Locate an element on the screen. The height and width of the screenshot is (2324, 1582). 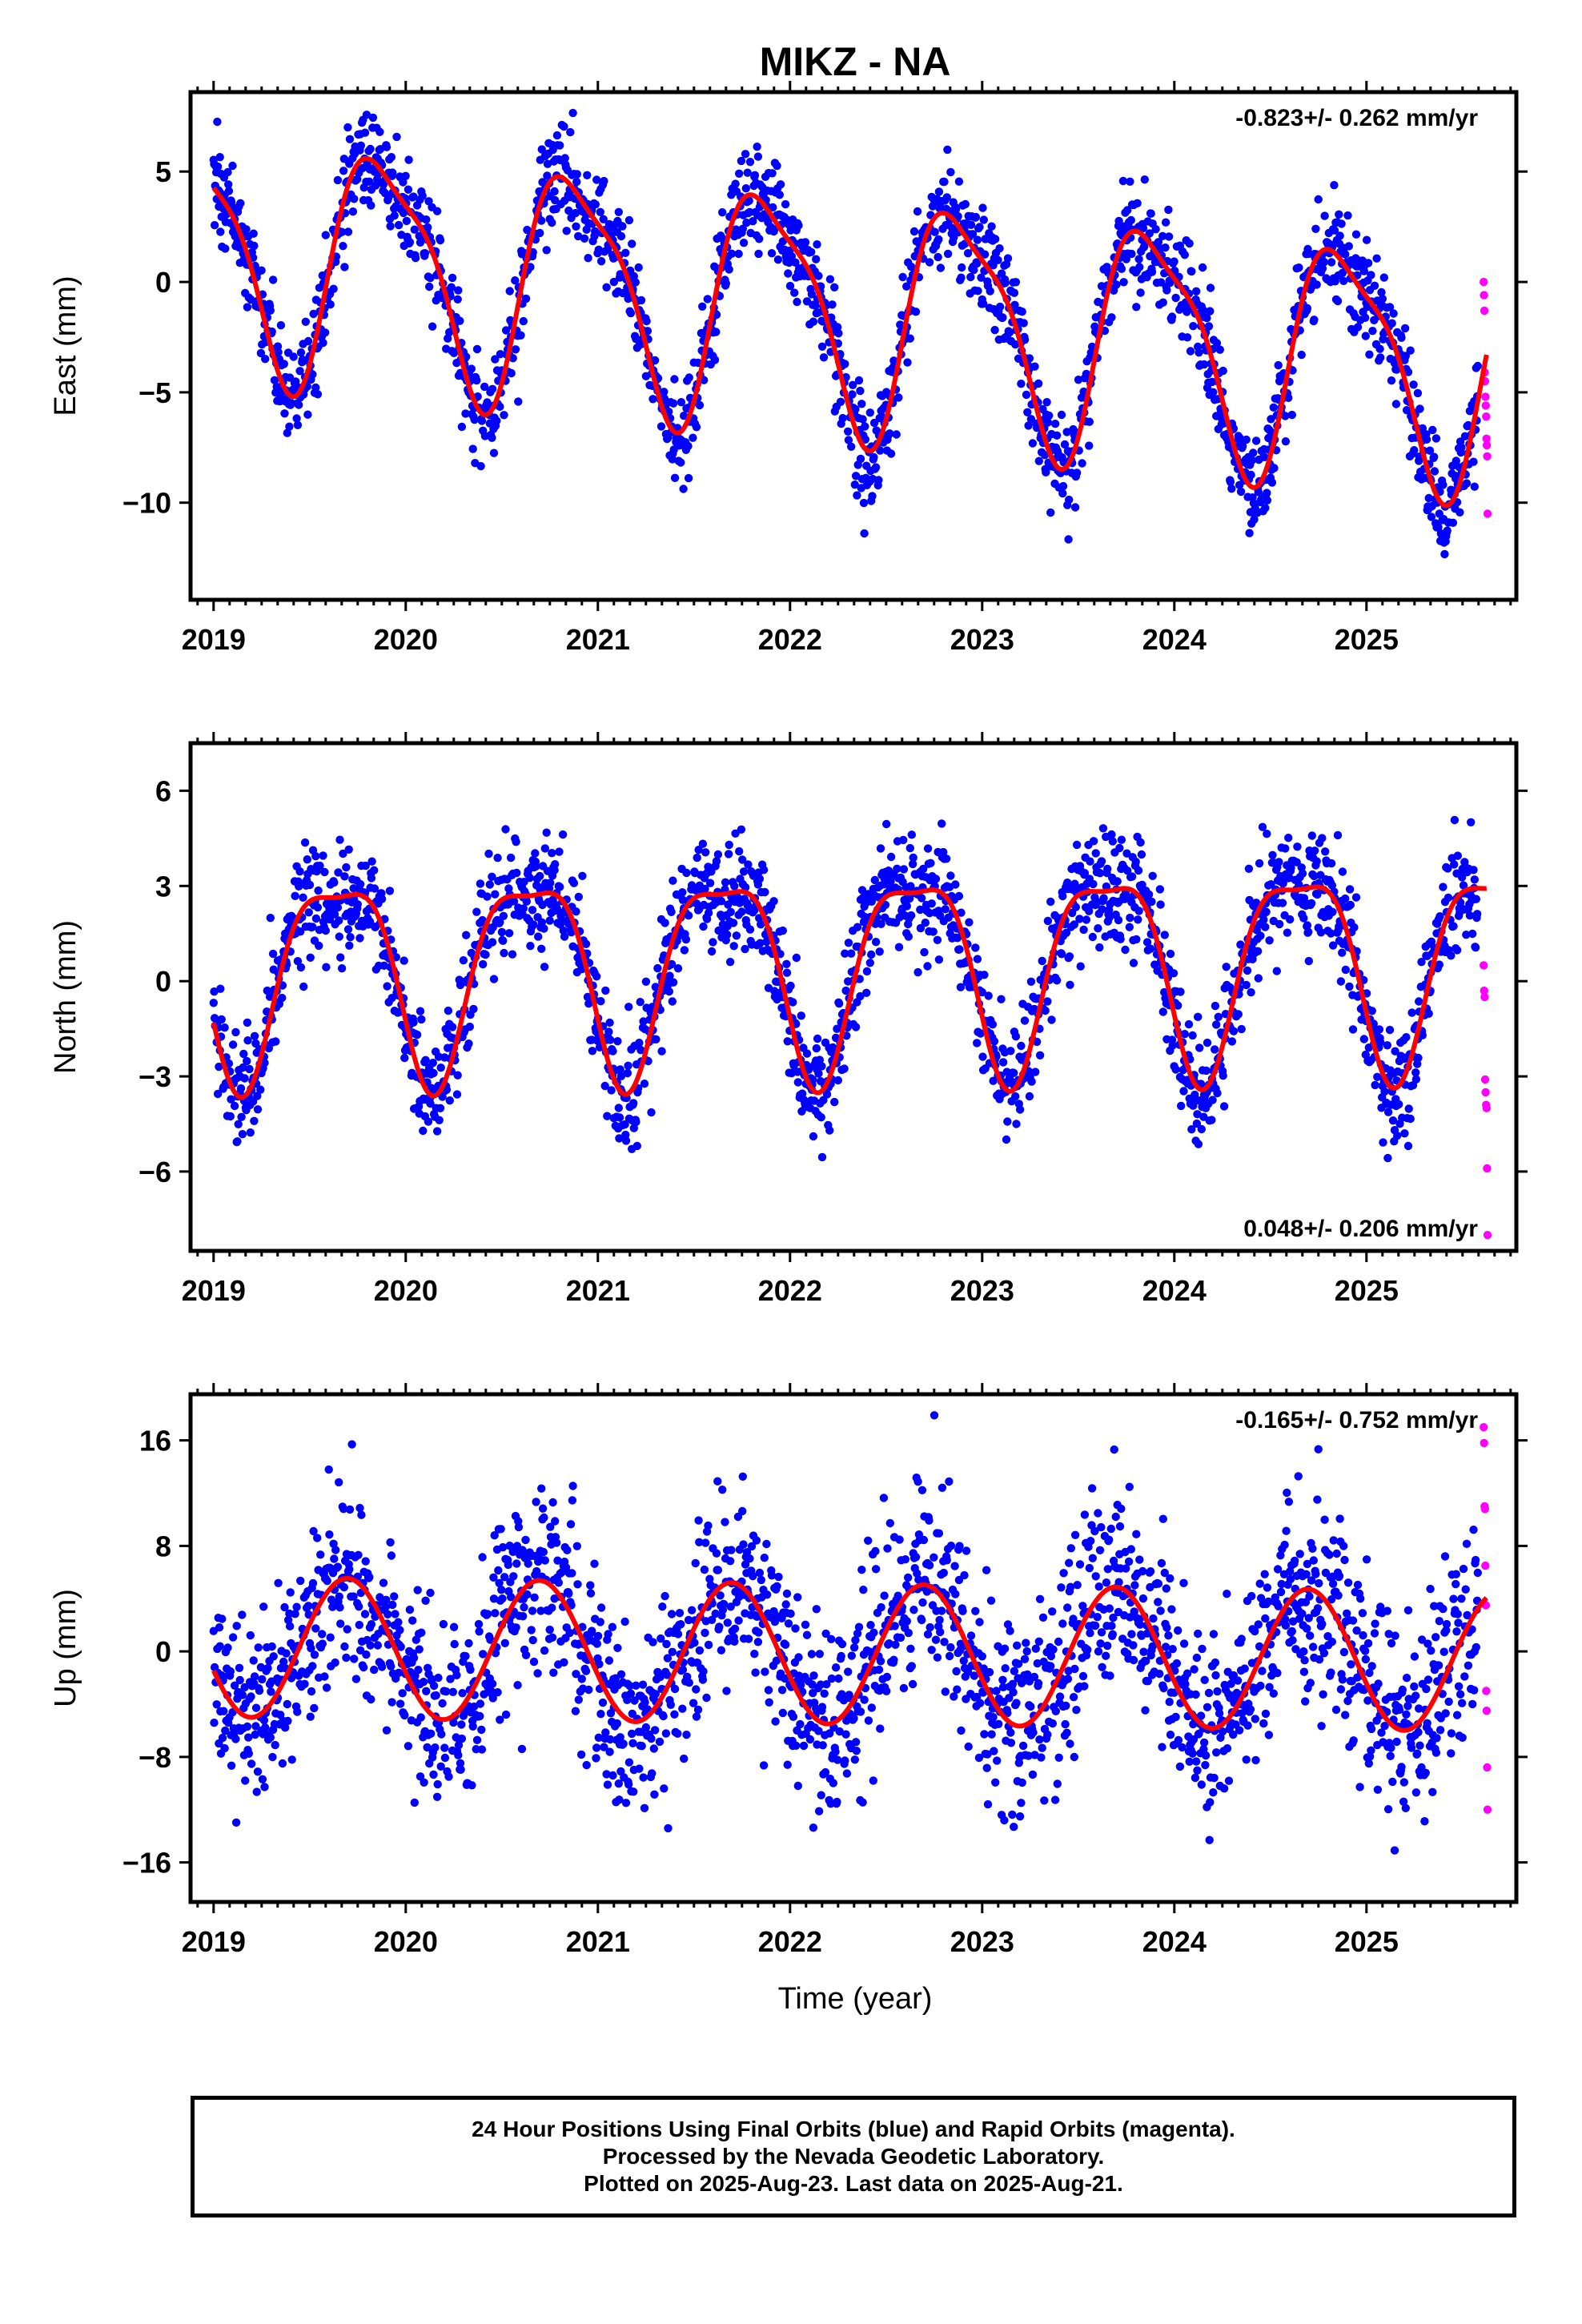
x-tick-label: 2021 is located at coordinates (598, 1290).